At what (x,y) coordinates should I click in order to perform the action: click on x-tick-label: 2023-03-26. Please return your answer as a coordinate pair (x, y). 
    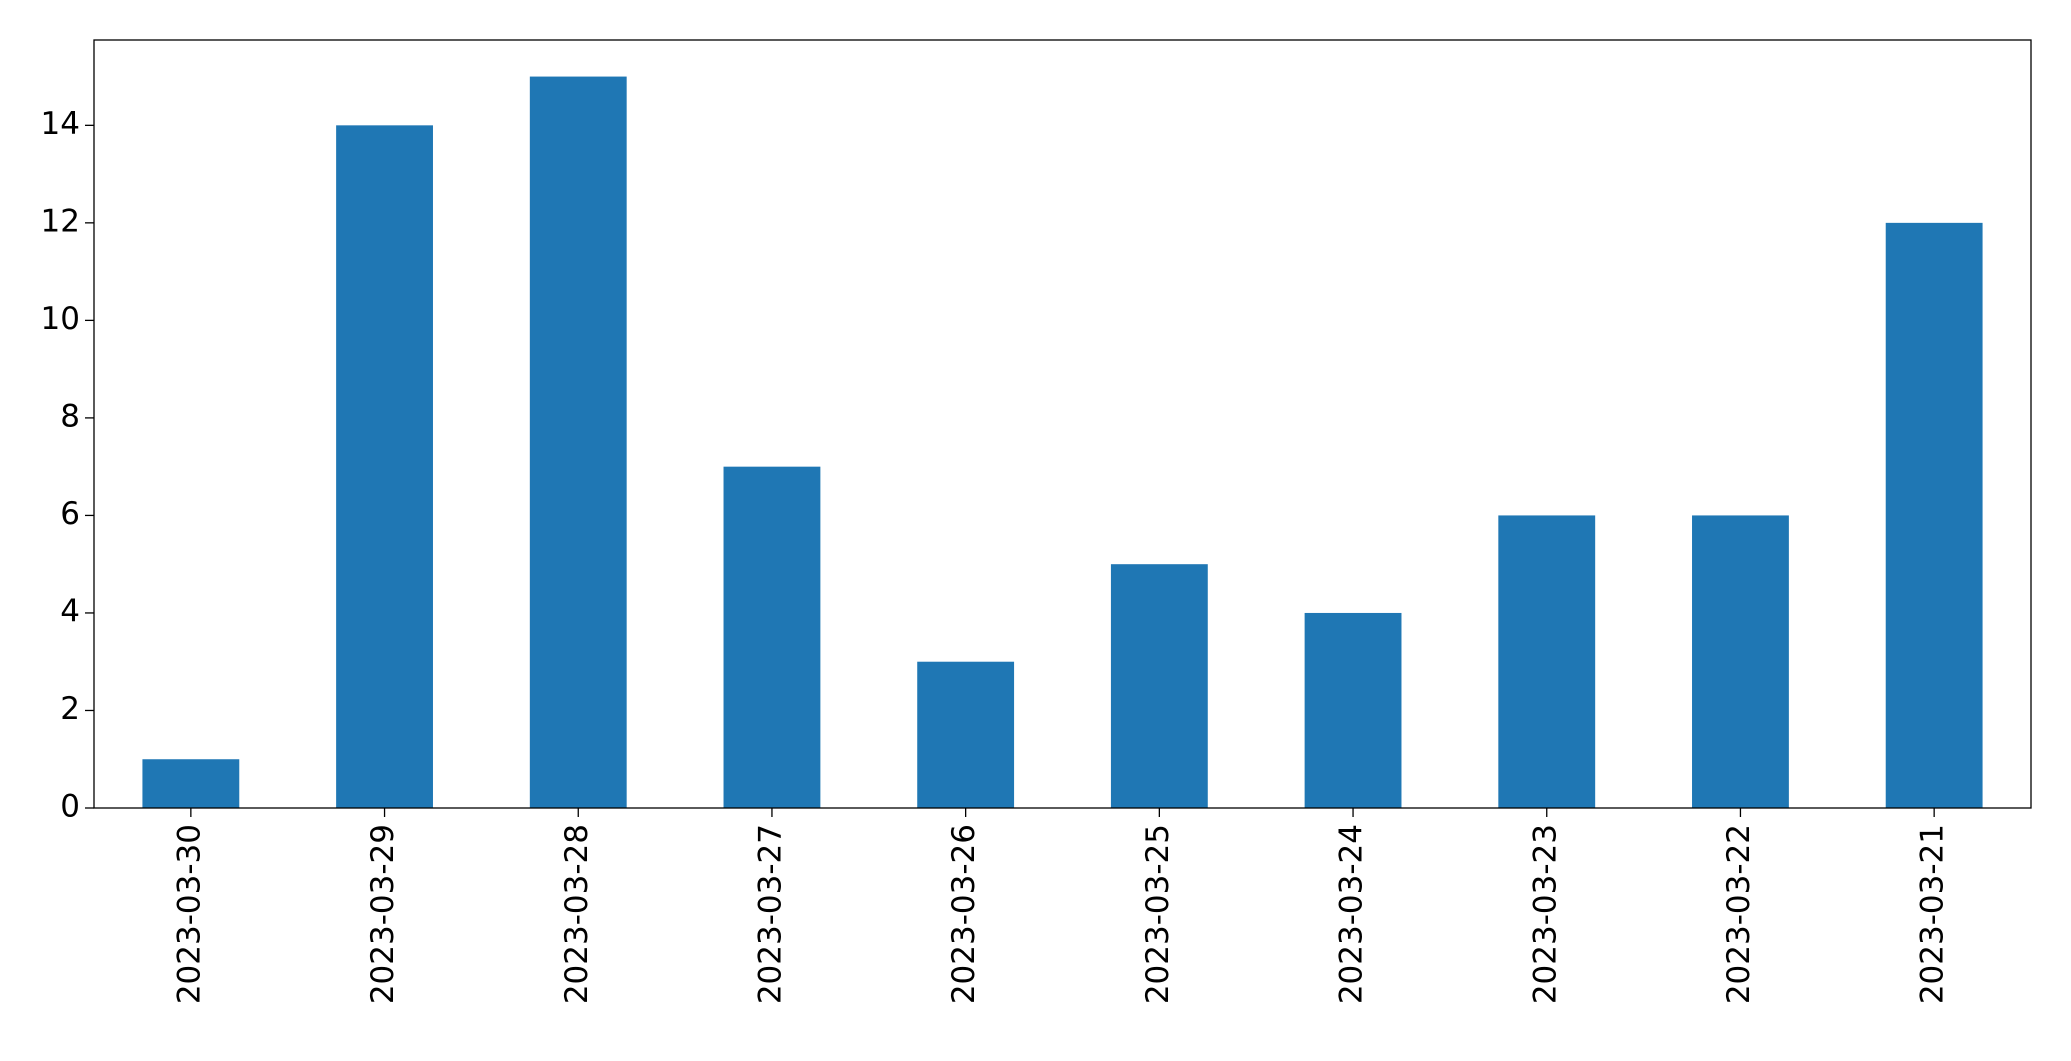
    Looking at the image, I should click on (964, 914).